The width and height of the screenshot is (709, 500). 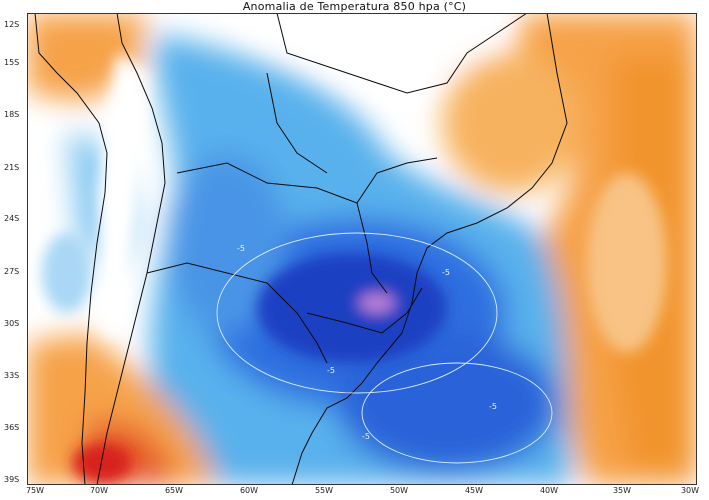 What do you see at coordinates (174, 490) in the screenshot?
I see `lon-label: 65W` at bounding box center [174, 490].